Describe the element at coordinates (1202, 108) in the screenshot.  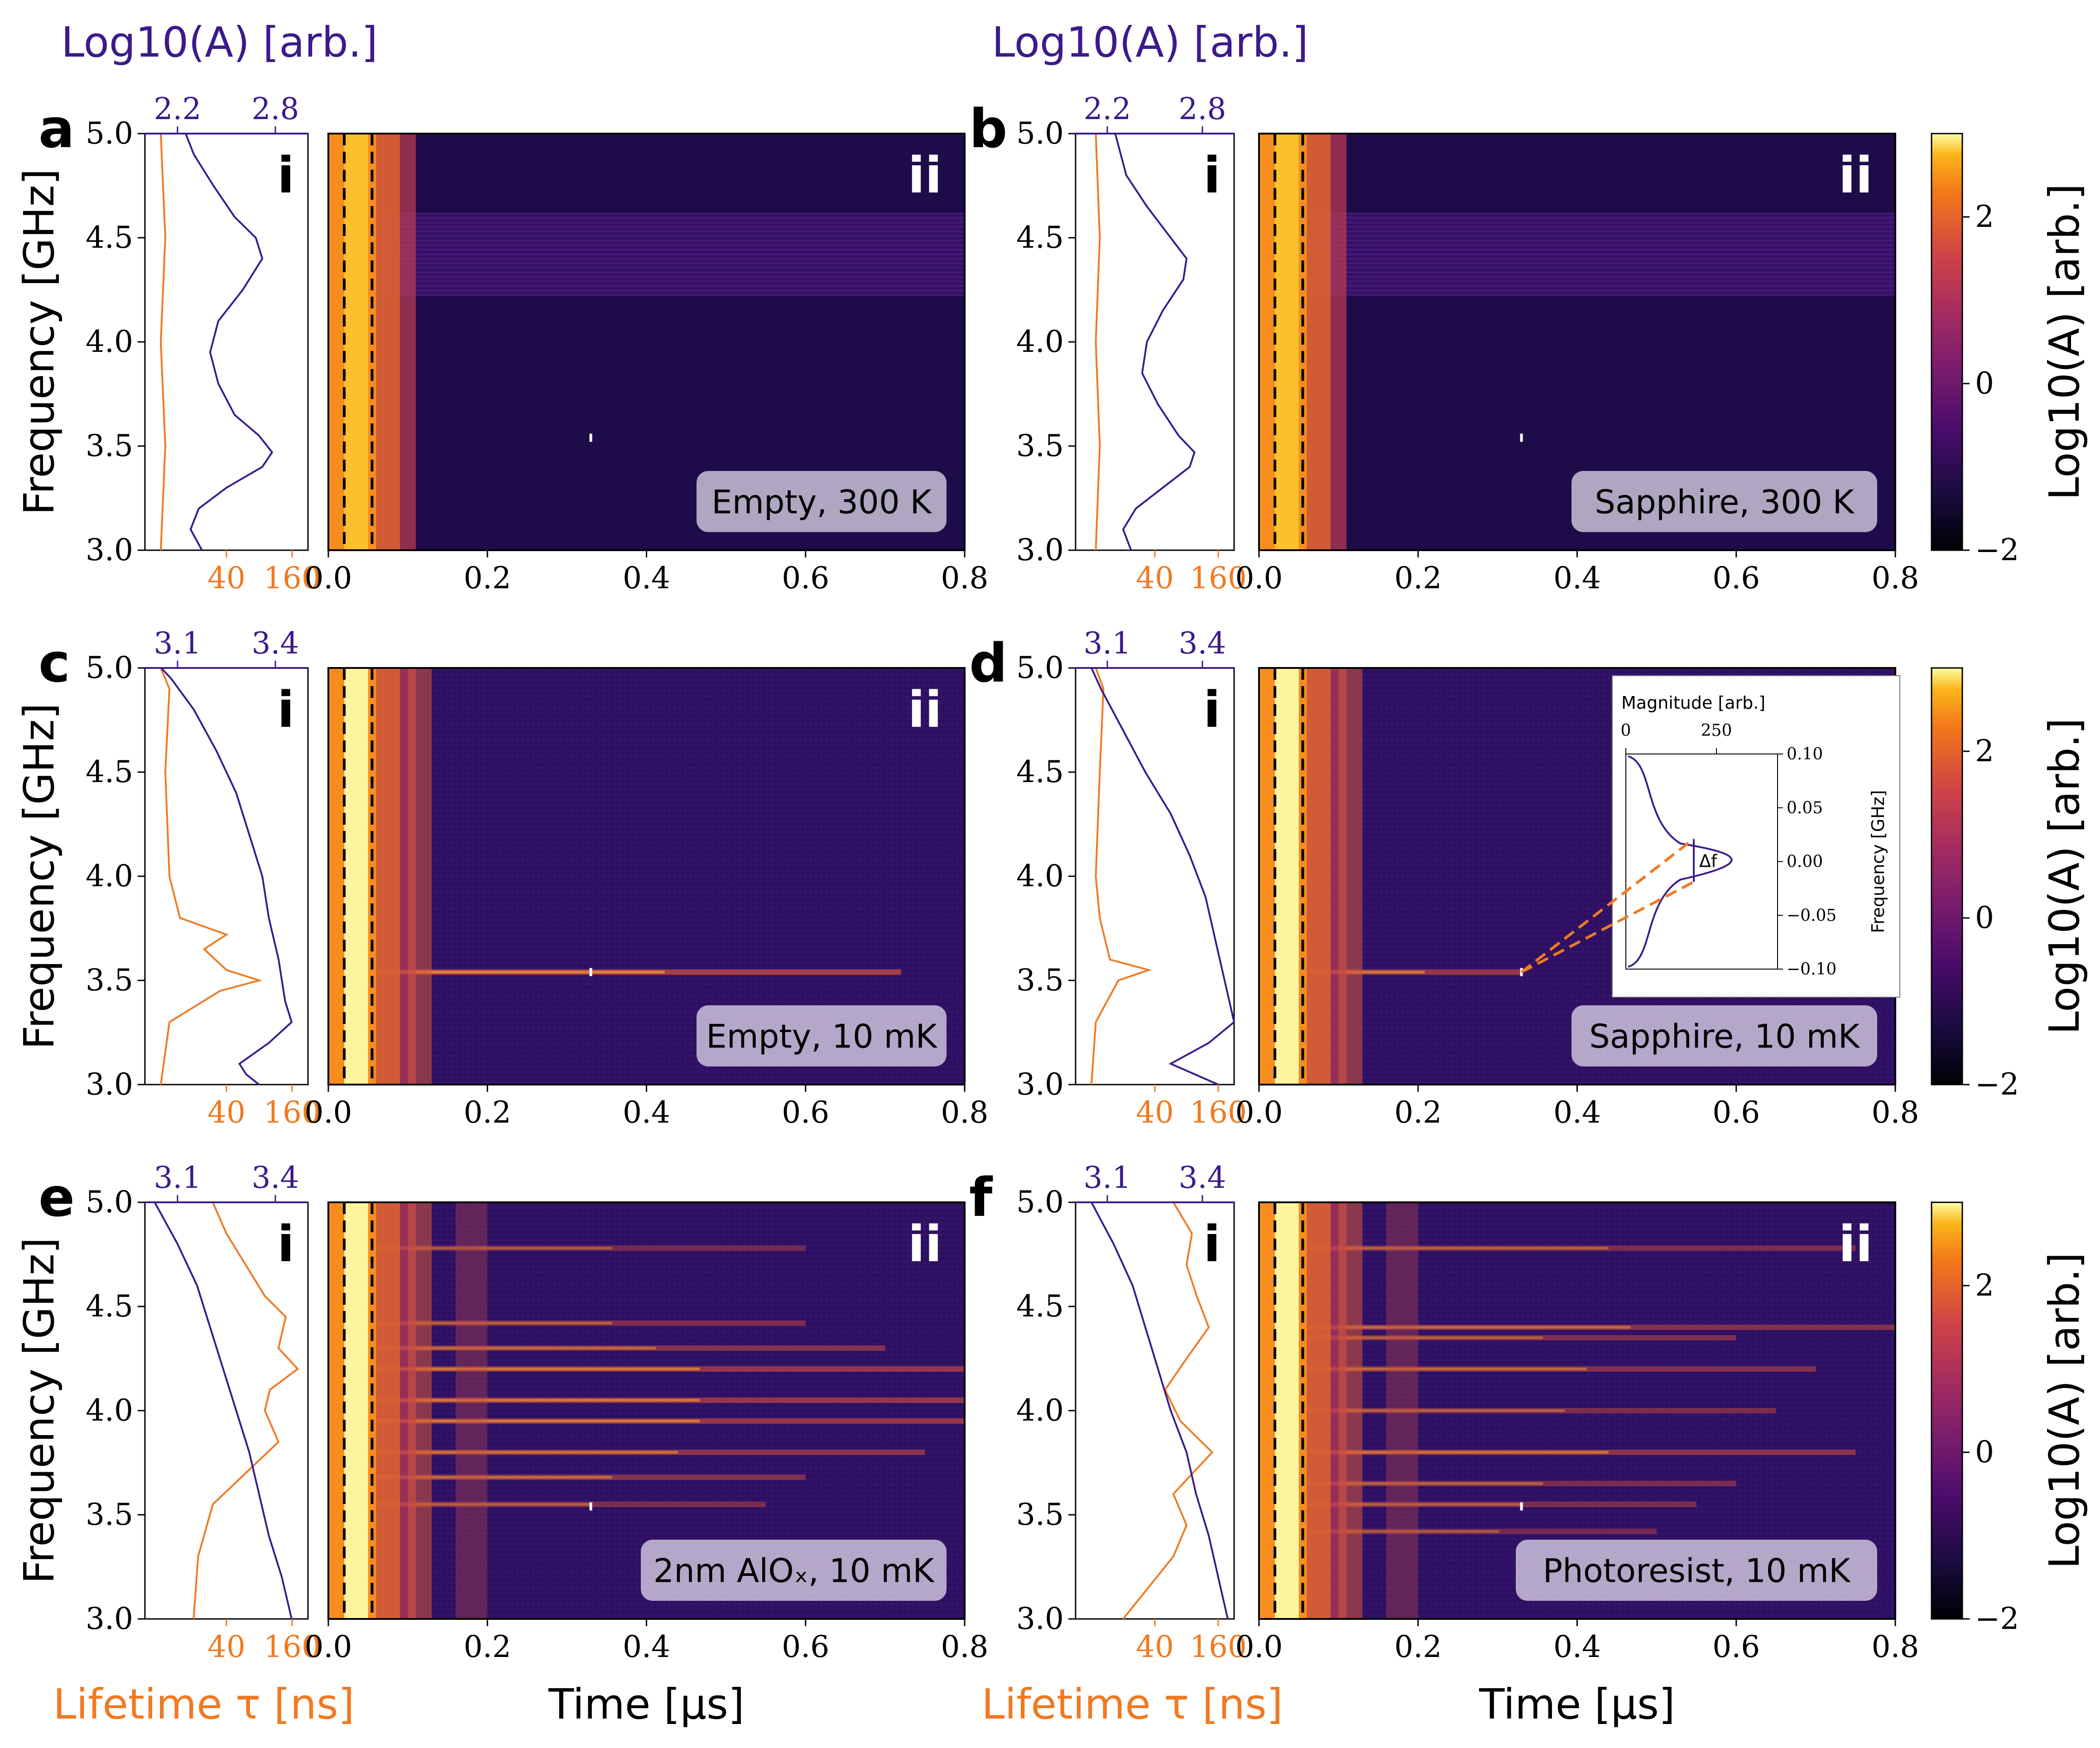
I see `amp-tick-label: 2.8` at that location.